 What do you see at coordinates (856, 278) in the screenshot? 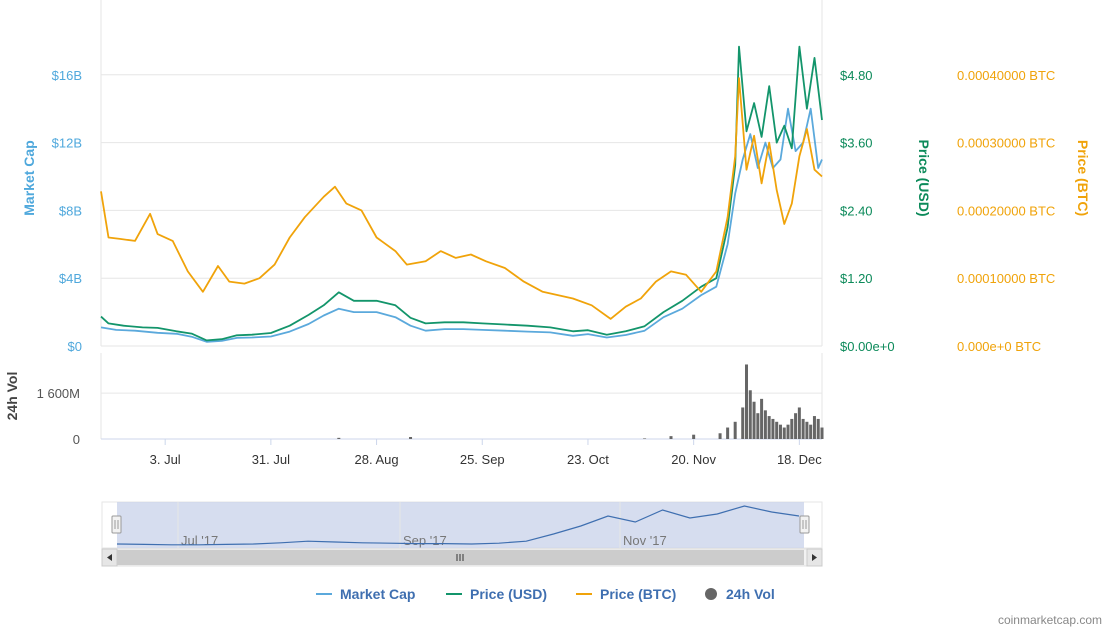
I see `price-usd-tick: $1.20` at bounding box center [856, 278].